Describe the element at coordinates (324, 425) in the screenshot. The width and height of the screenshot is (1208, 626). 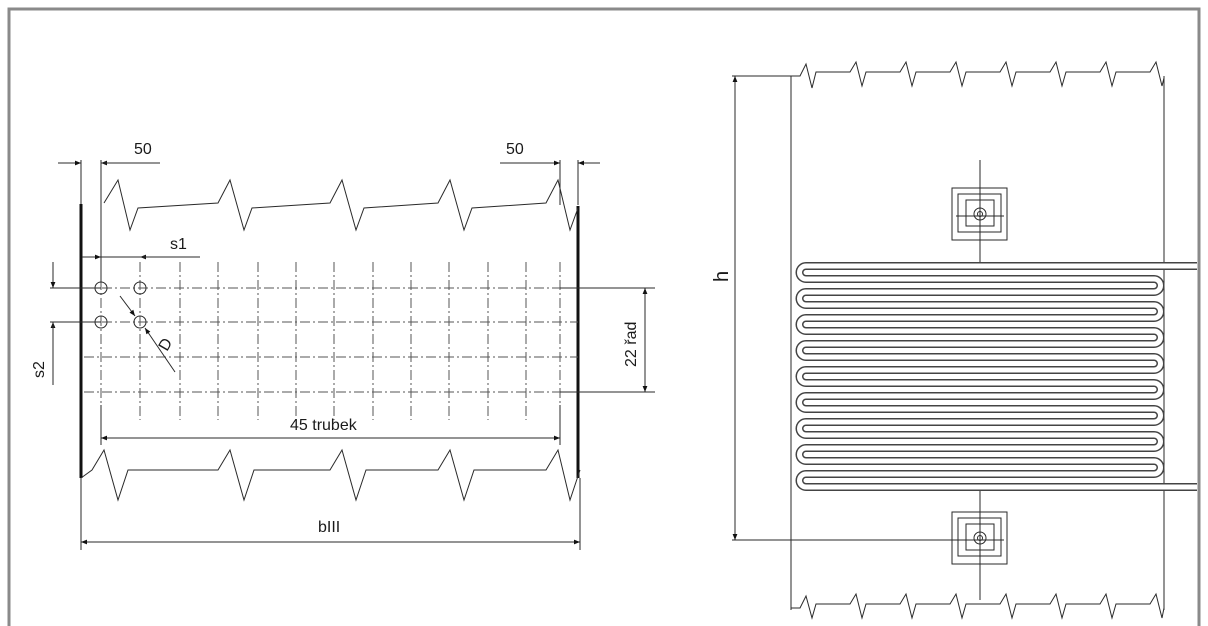
I see `dim-tubes-label: 45 trubek` at that location.